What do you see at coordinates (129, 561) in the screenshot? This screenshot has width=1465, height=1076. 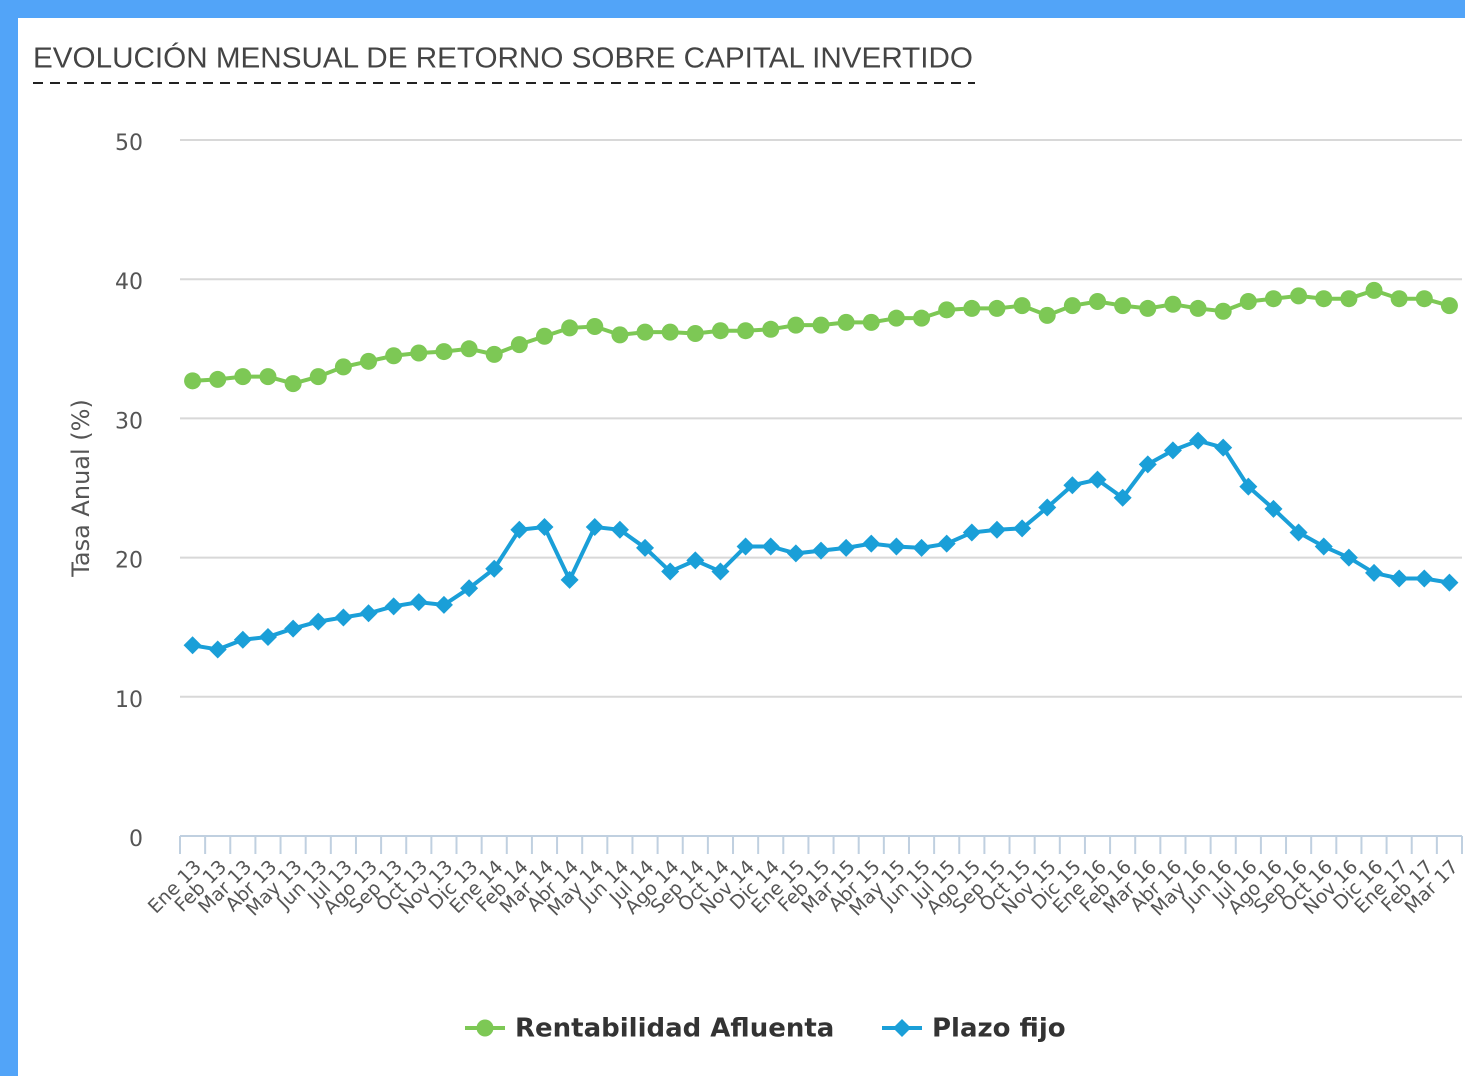 I see `y-tick-label: 20` at bounding box center [129, 561].